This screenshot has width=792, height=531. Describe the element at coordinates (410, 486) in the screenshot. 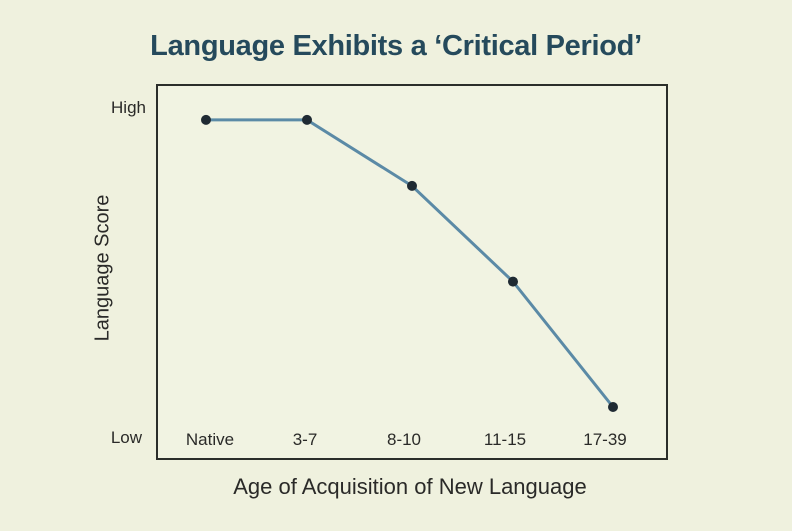

I see `x-axis-label: Age of Acquisition of New Language` at that location.